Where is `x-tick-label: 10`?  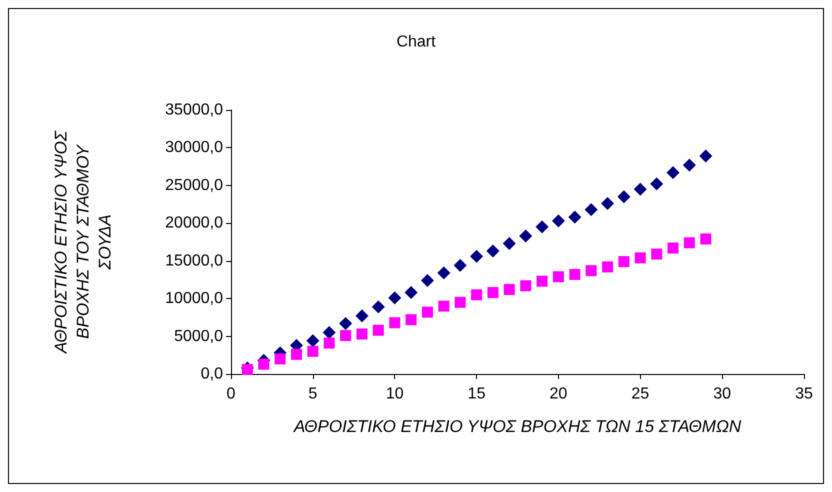
x-tick-label: 10 is located at coordinates (395, 394).